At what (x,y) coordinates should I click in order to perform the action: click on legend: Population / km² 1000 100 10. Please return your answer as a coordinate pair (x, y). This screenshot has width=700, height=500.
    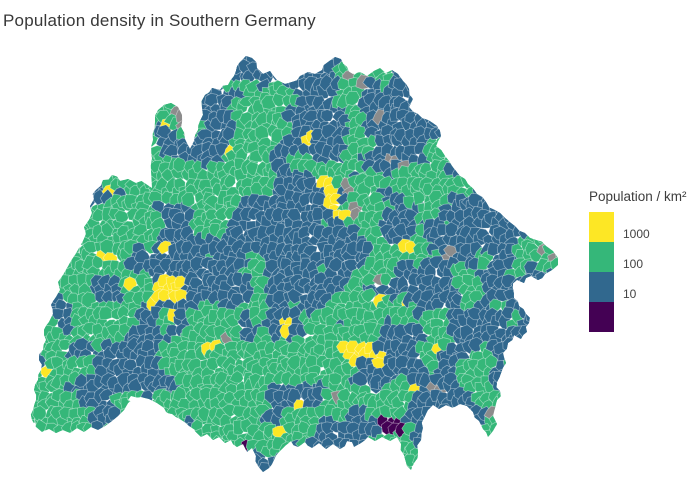
    Looking at the image, I should click on (638, 260).